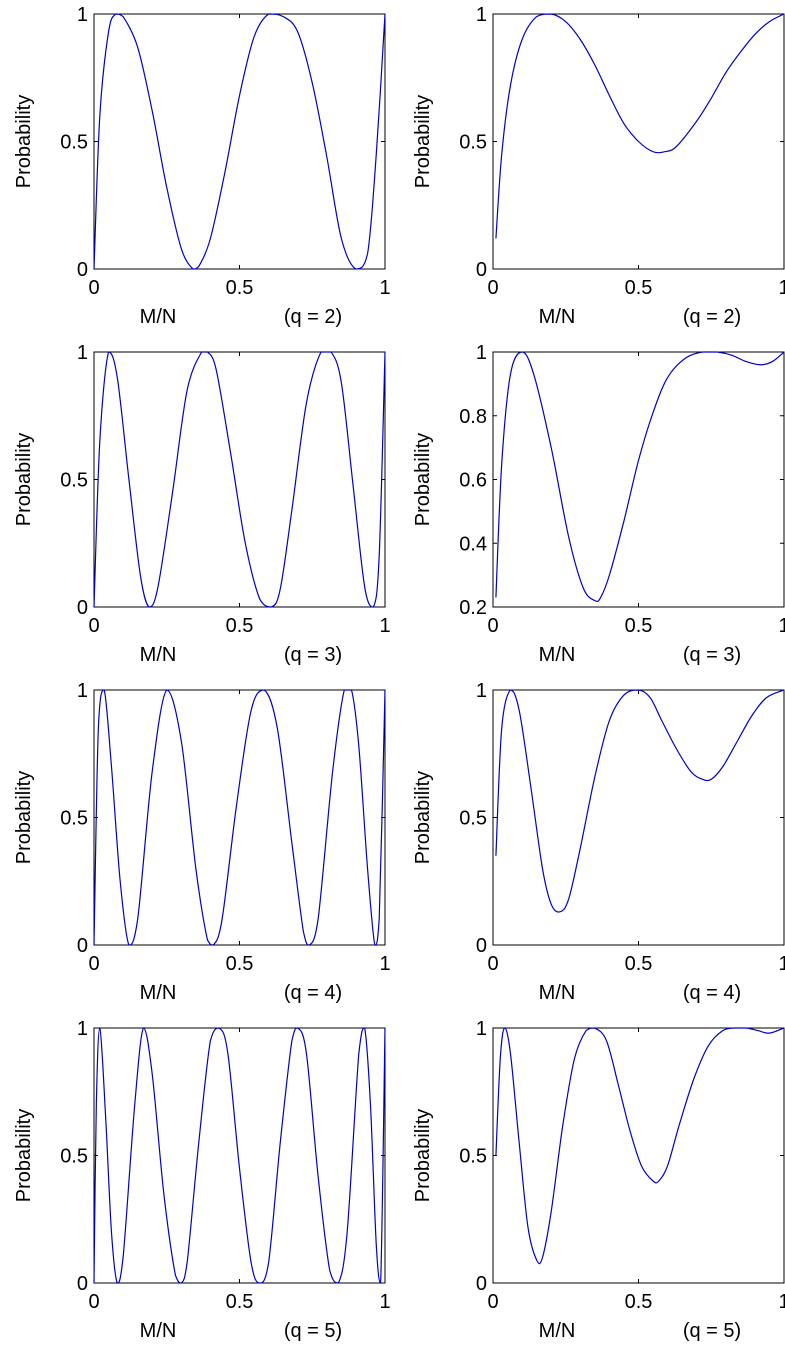  I want to click on chart-panel-6: 0 0.5 1 0 0.5 1 Probability M/N (q = 4), so click(598, 842).